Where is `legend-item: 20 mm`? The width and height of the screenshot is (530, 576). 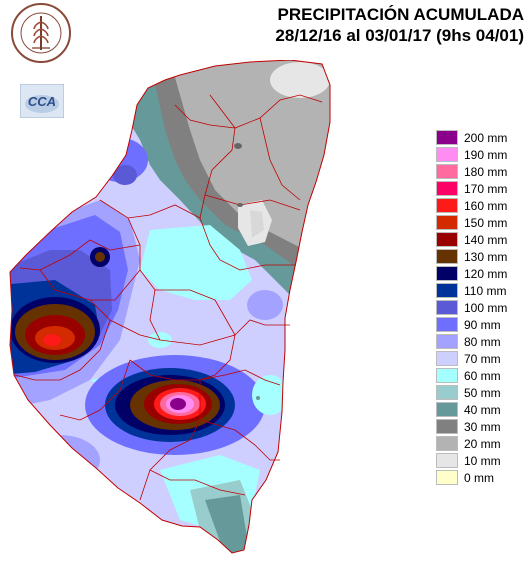 legend-item: 20 mm is located at coordinates (481, 444).